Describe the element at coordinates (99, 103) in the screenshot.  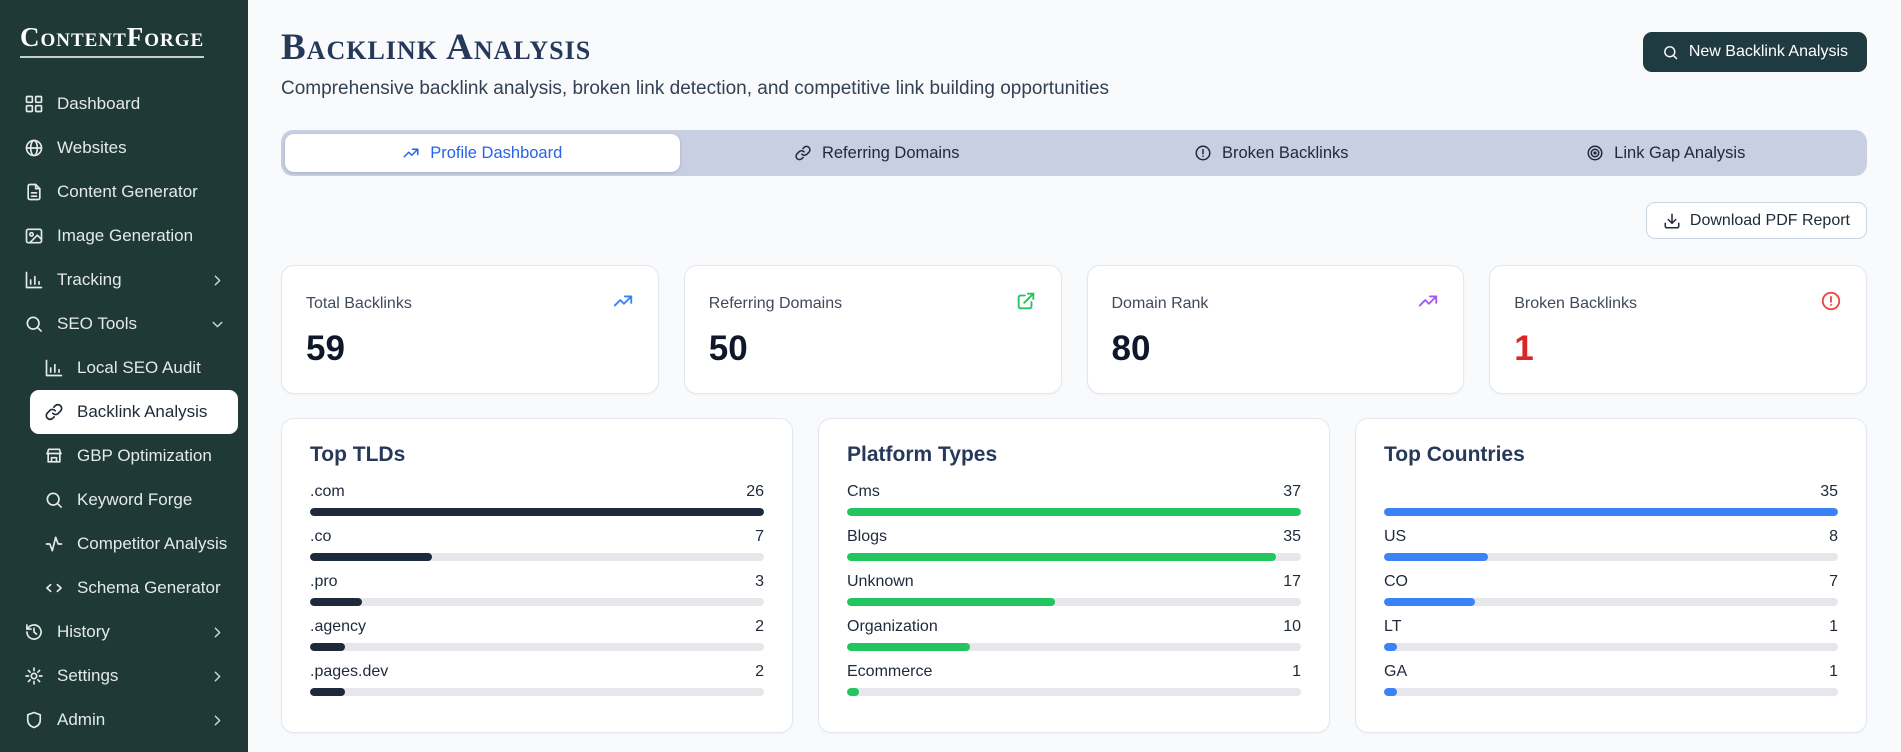
I see `sidebar-item-label: Dashboard` at that location.